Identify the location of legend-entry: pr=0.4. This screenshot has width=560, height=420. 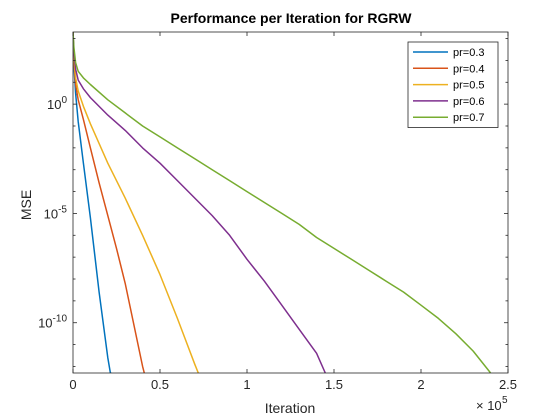
(469, 69).